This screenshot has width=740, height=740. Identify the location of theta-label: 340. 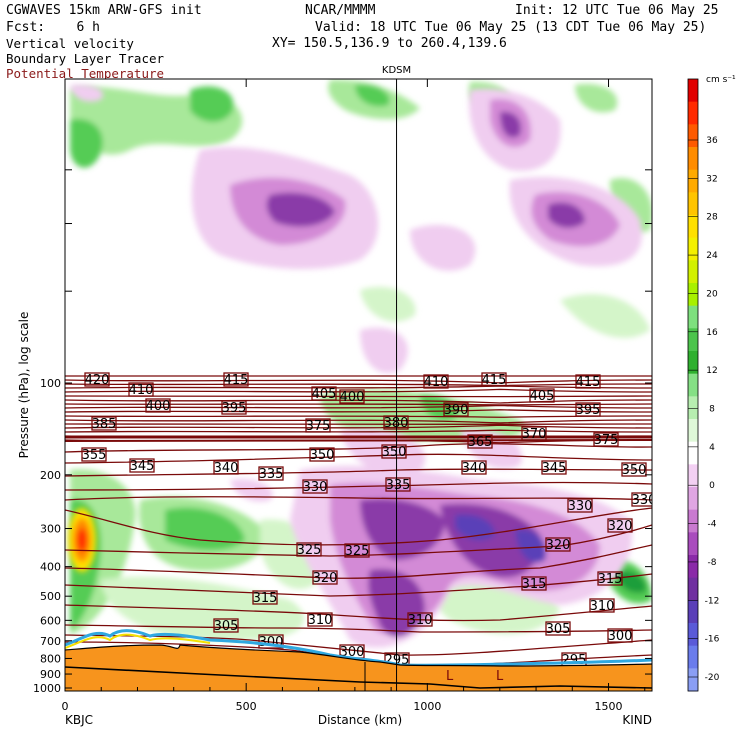
(474, 468).